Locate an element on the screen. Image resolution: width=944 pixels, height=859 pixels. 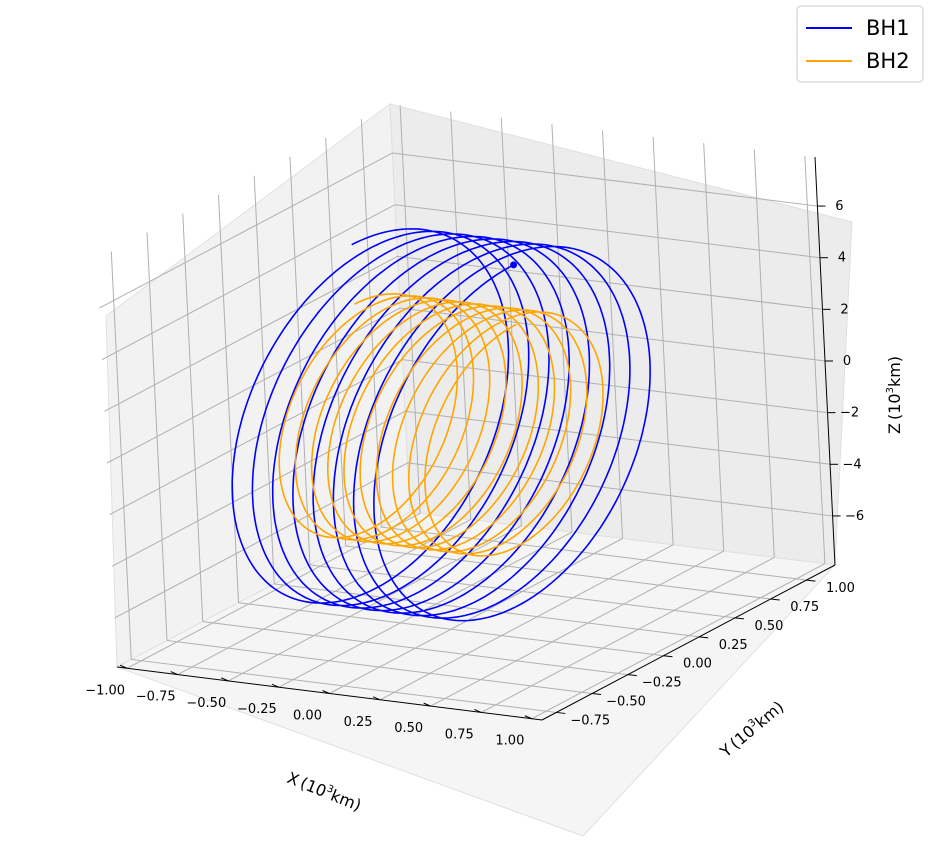
x-tick-label-4: 0.00 is located at coordinates (307, 716).